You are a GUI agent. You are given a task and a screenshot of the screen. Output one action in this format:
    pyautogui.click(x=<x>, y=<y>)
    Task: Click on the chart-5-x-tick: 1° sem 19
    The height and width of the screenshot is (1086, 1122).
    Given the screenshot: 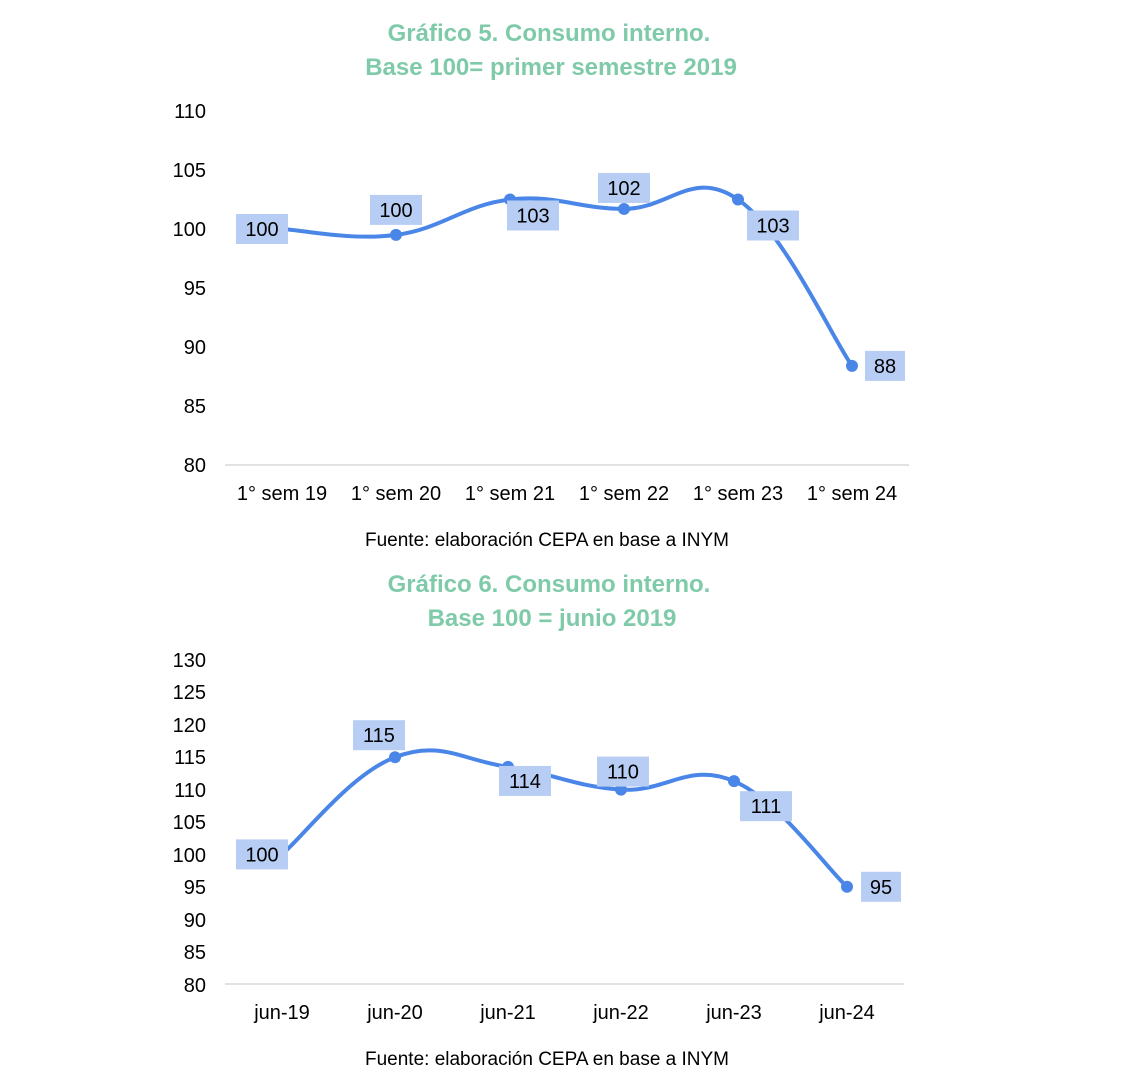 What is the action you would take?
    pyautogui.click(x=282, y=494)
    